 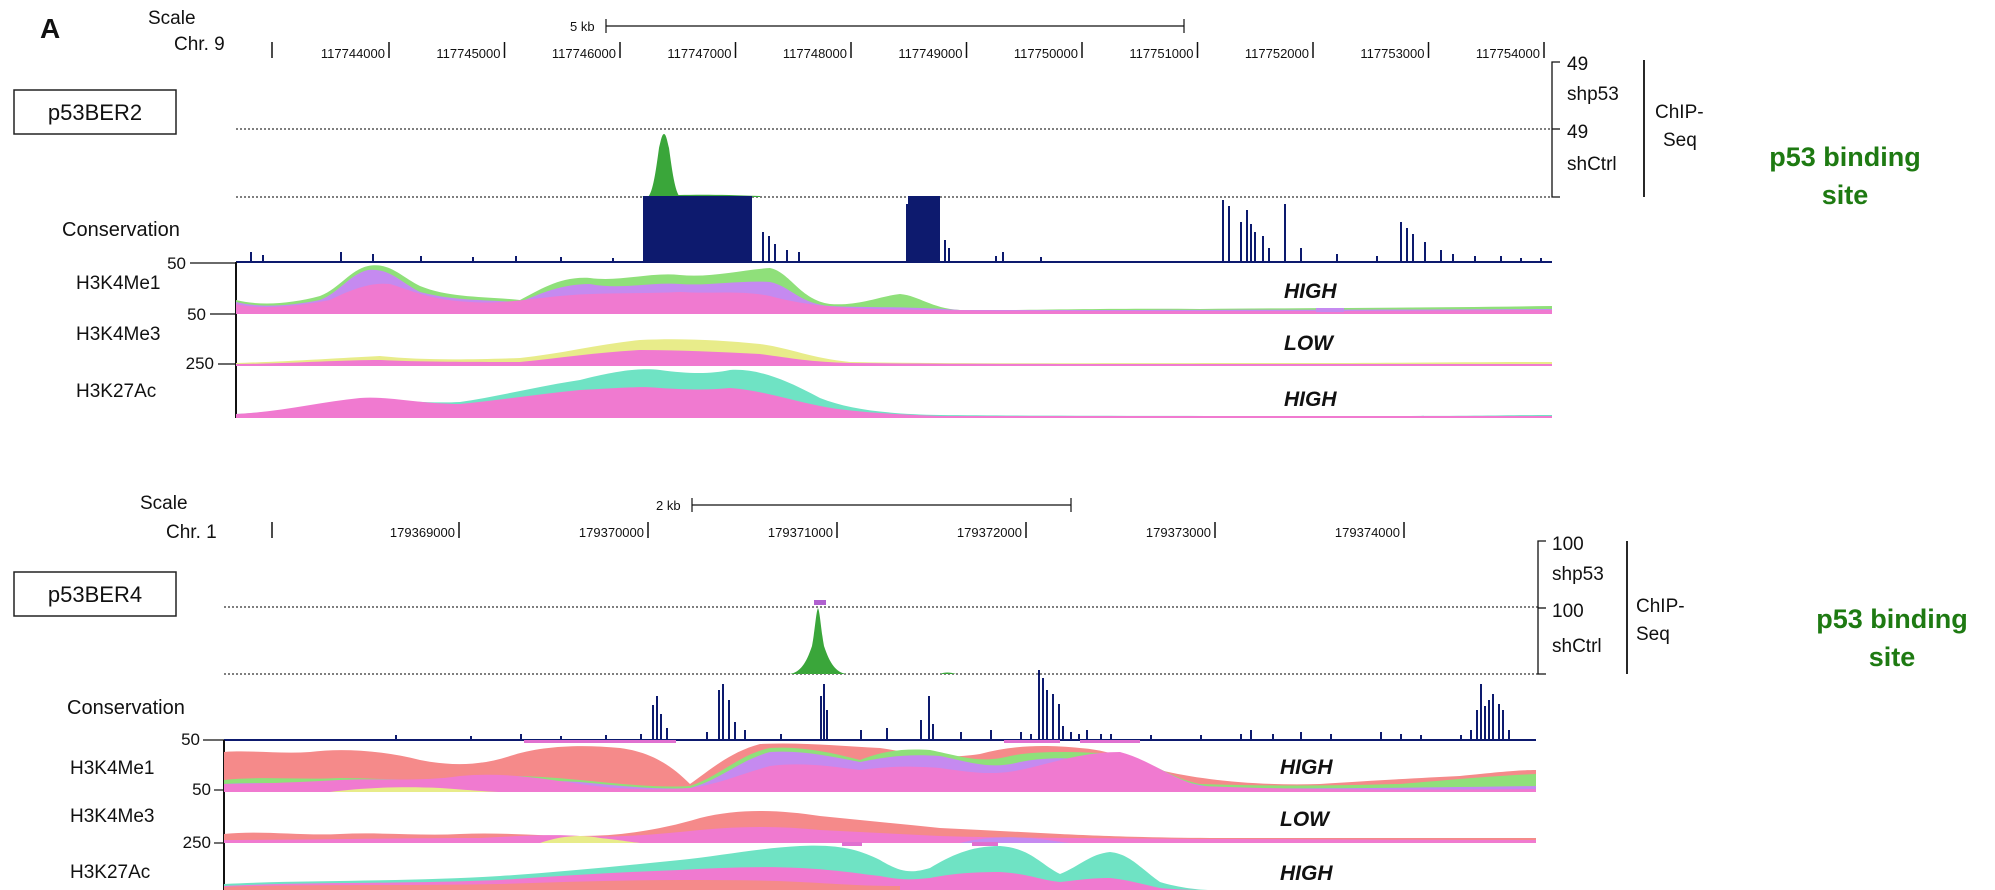 I want to click on position-label: 117753000, so click(x=1392, y=53).